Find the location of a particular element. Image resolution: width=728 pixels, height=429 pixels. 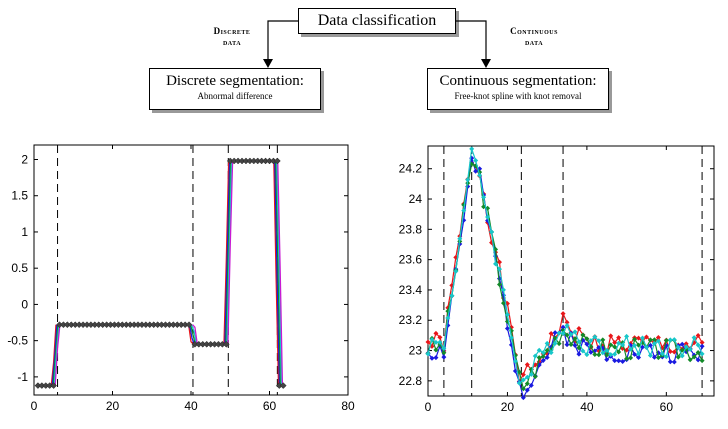

right-ytick-label: 23.4 is located at coordinates (411, 290).